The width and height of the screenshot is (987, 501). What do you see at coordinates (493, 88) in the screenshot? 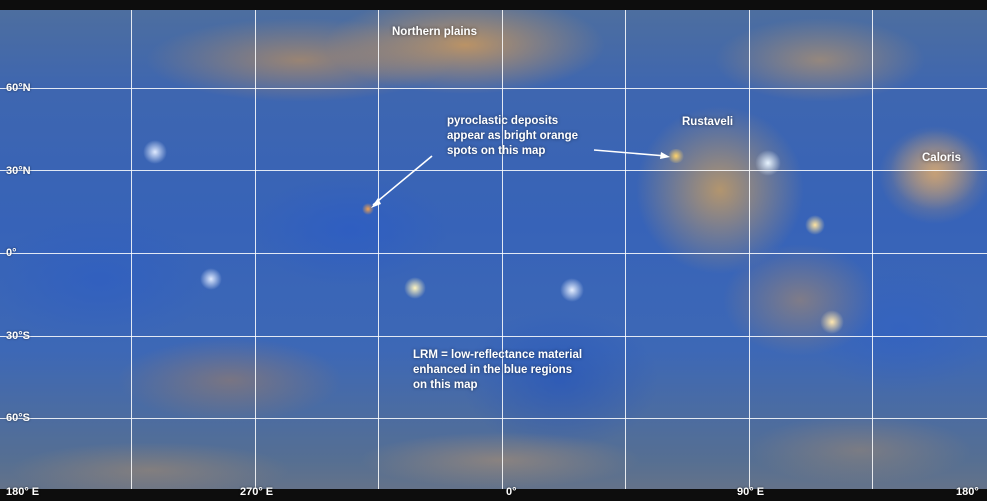
I see `latitude-line-60n` at bounding box center [493, 88].